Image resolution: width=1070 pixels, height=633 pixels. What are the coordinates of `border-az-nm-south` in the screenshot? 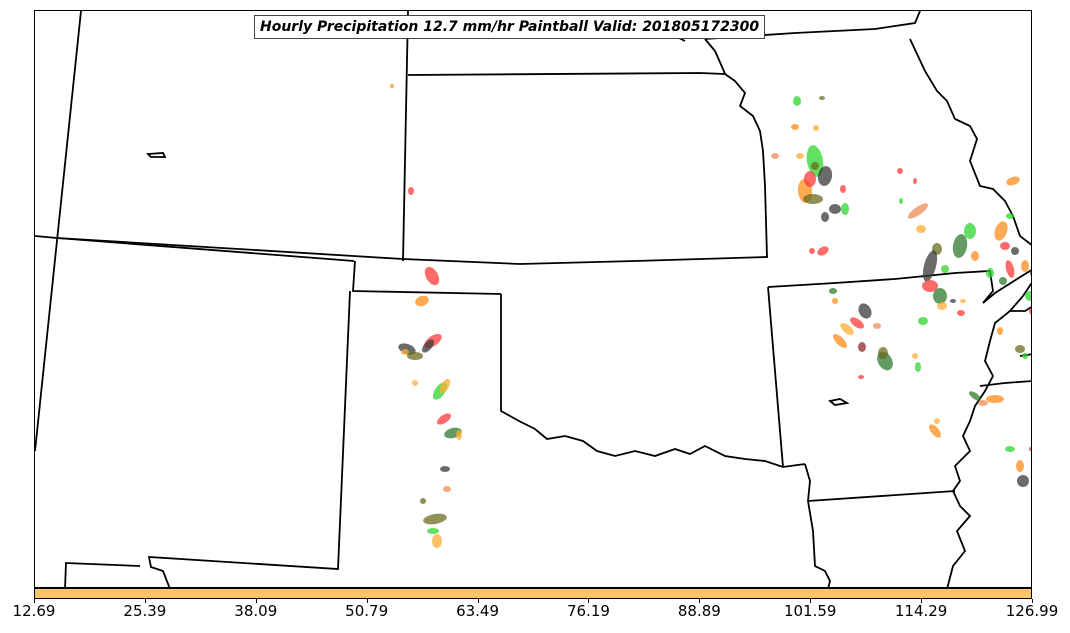 It's located at (102, 574).